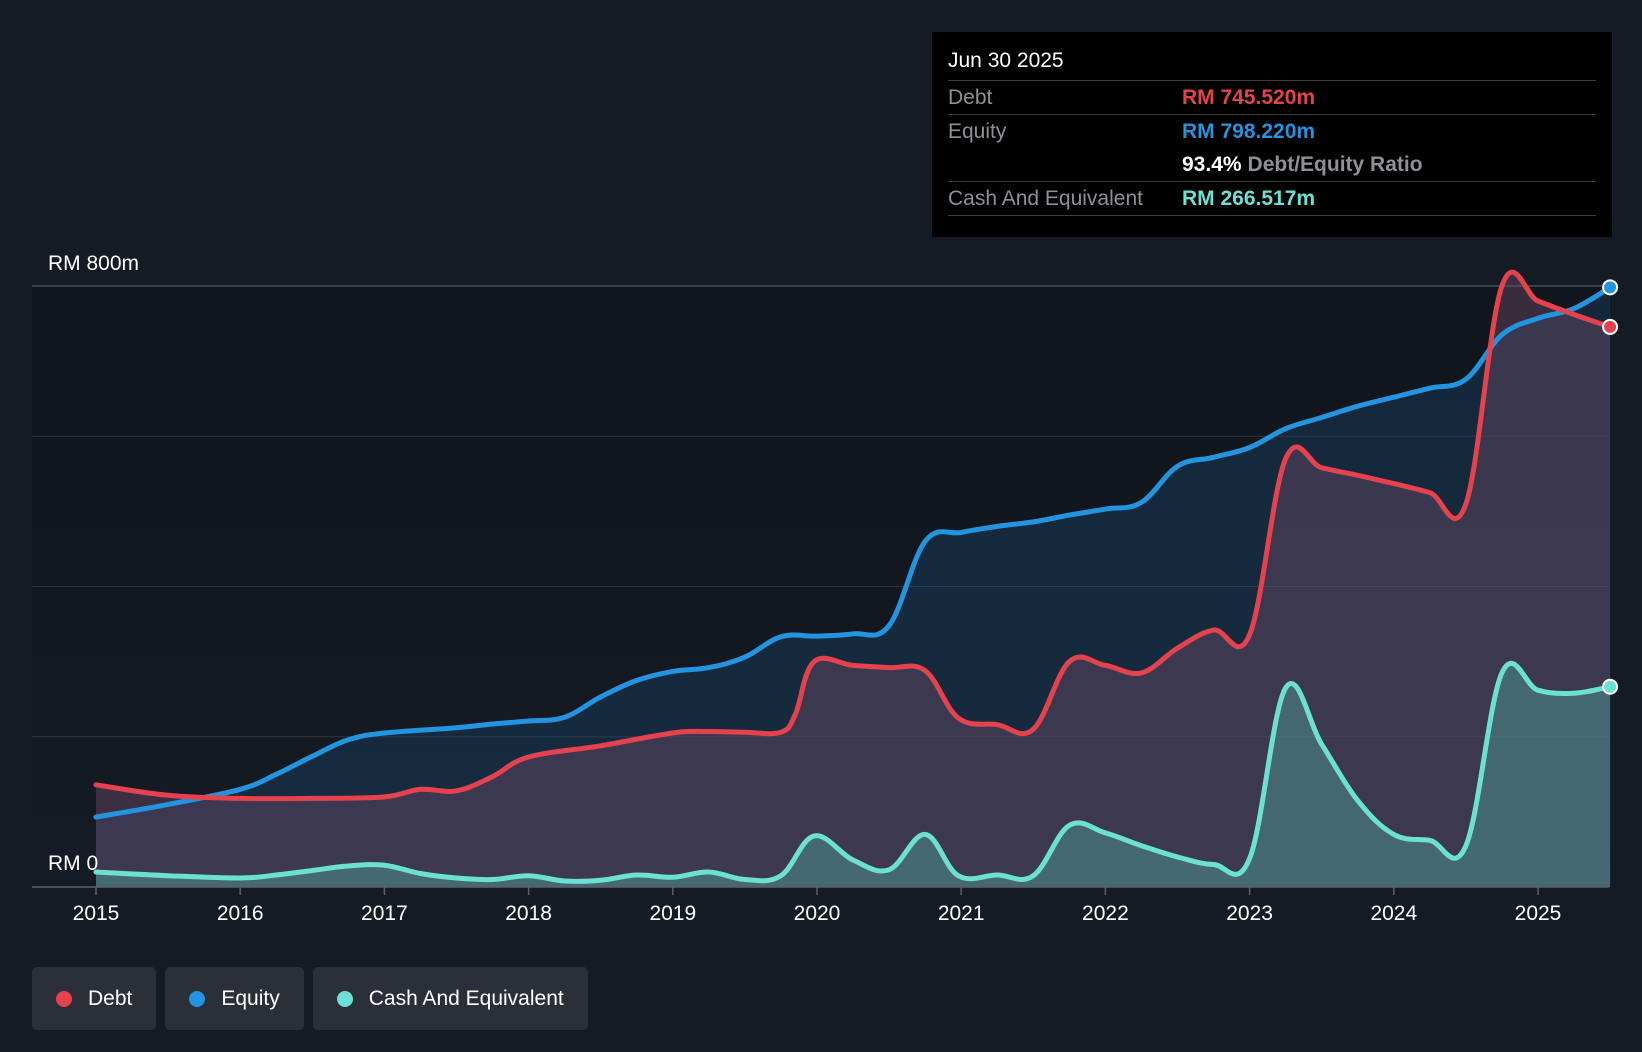  What do you see at coordinates (1610, 326) in the screenshot?
I see `debt-endpoint` at bounding box center [1610, 326].